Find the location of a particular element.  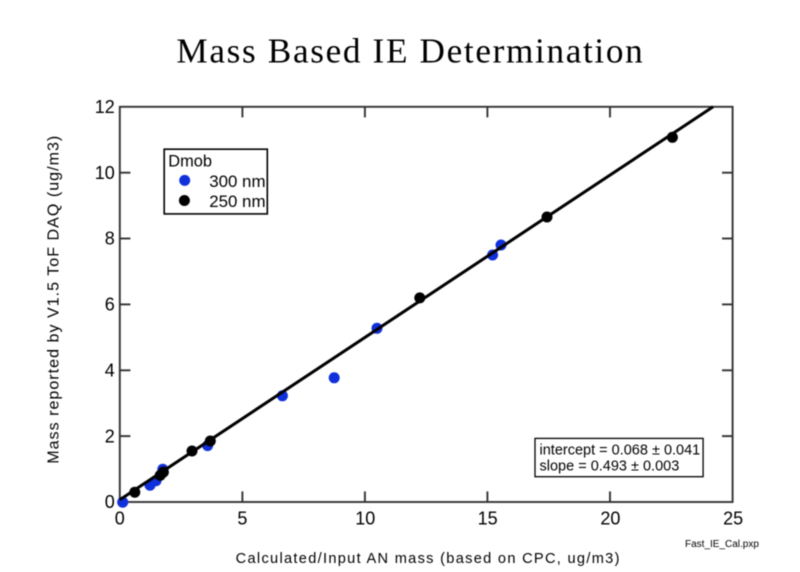

svg-text: 4 is located at coordinates (110, 371).